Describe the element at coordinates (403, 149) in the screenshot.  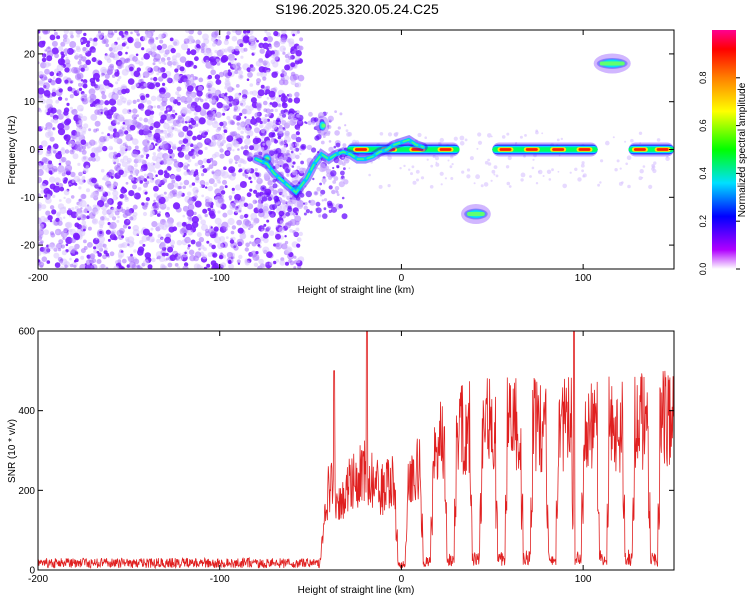
I see `carrier-segment` at that location.